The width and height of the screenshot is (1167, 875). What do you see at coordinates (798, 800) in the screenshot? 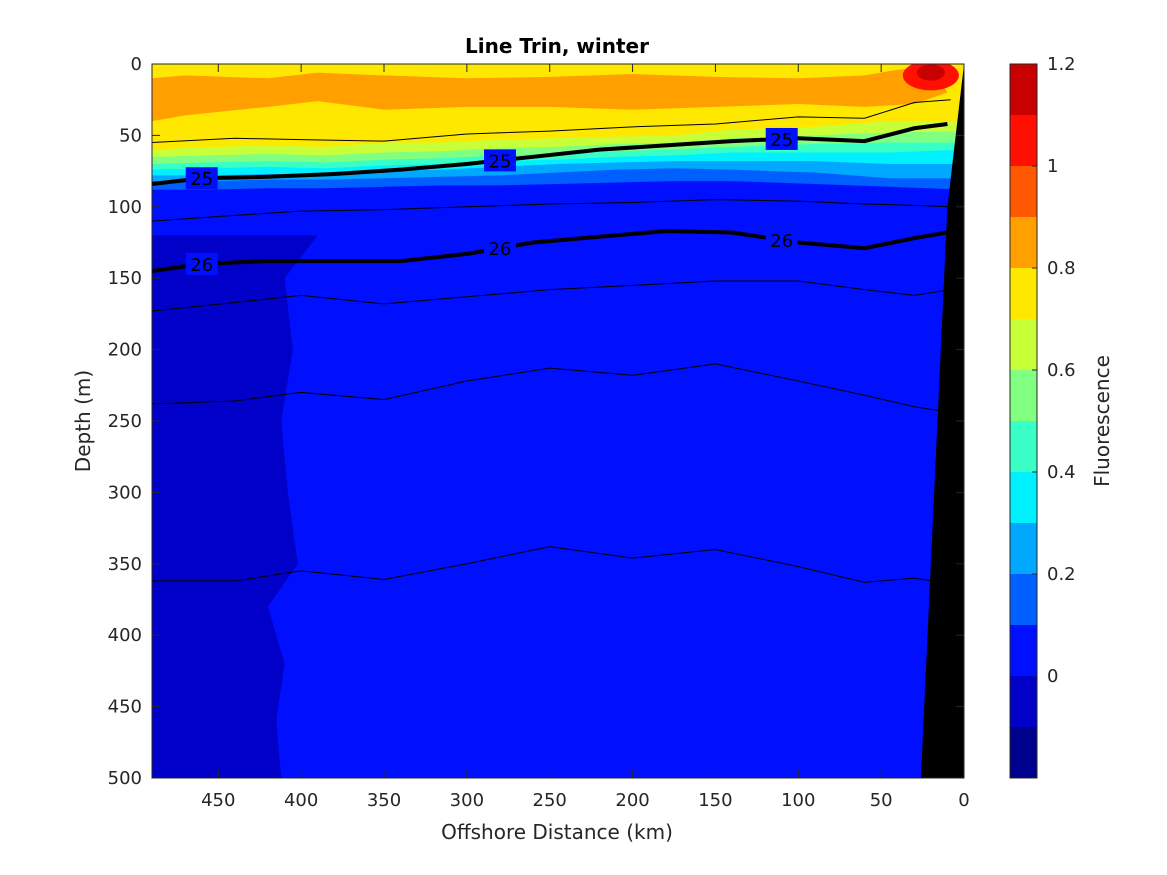
I see `x-tick-label: 100` at bounding box center [798, 800].